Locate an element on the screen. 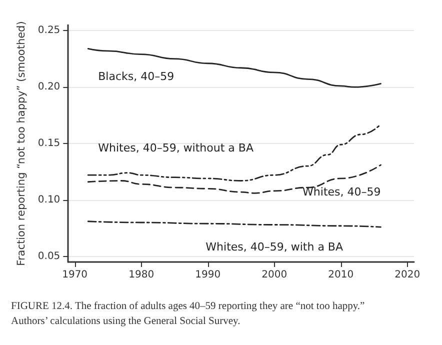  x-tick-label: 1970 is located at coordinates (75, 275).